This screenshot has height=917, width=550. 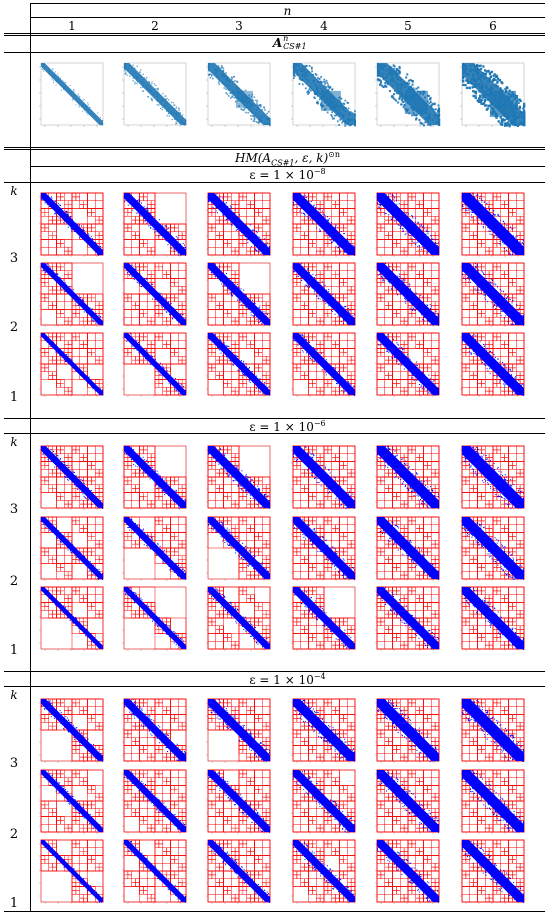 What do you see at coordinates (155, 26) in the screenshot?
I see `column-number: 2` at bounding box center [155, 26].